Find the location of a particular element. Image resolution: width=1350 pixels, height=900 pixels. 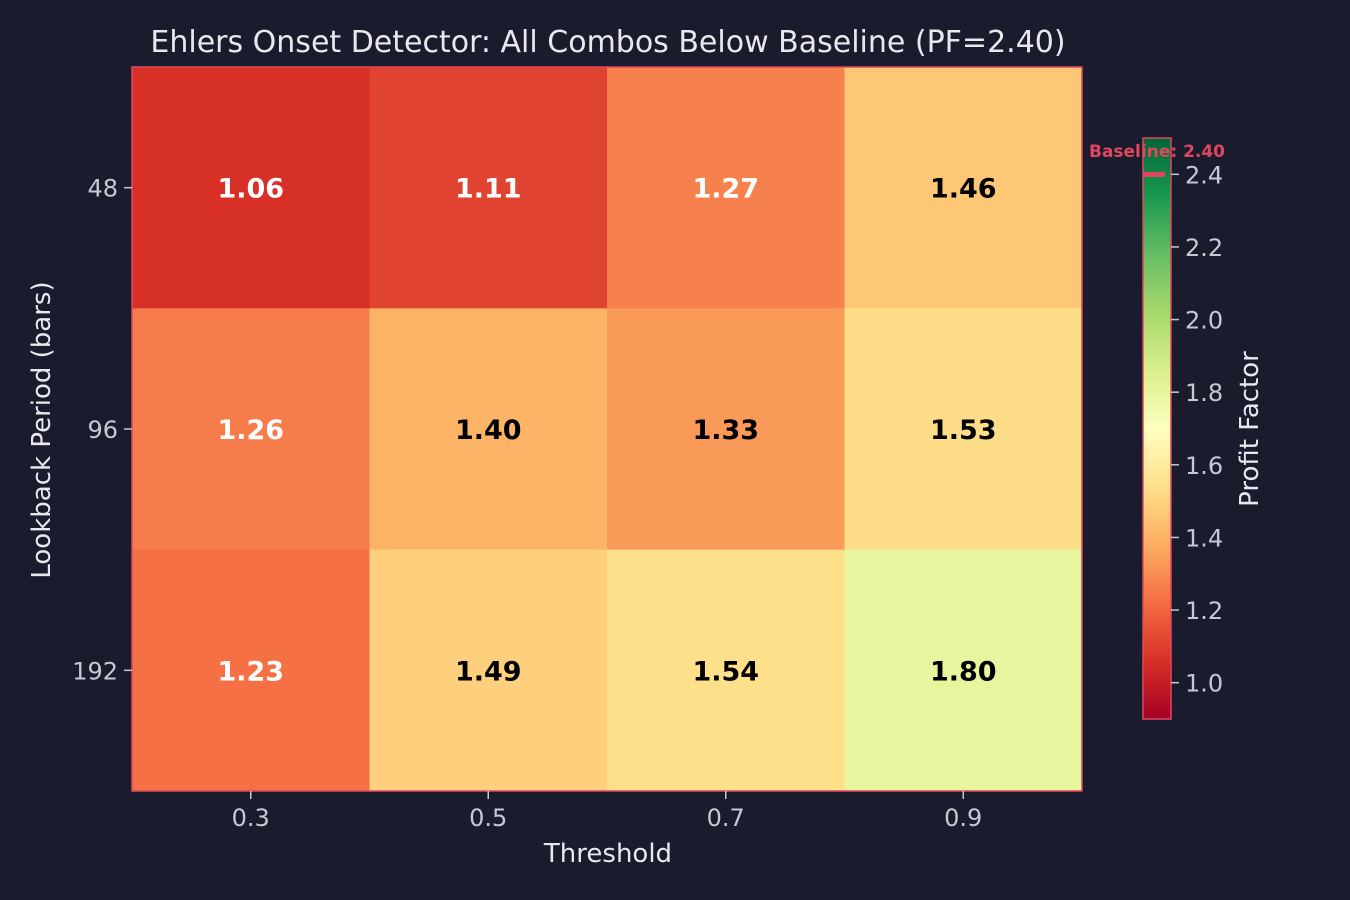

colorbar-tick-label: 1.4 is located at coordinates (1204, 538).